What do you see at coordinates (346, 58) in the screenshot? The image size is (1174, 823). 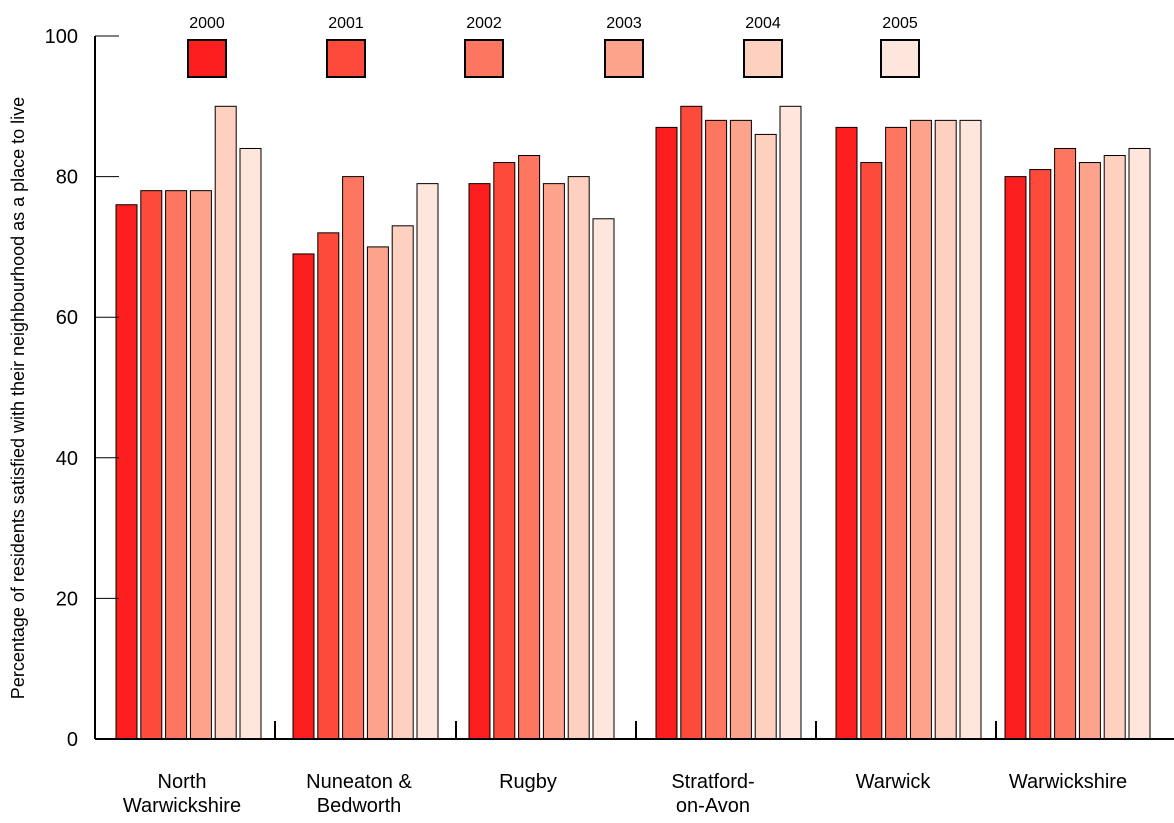 I see `legend-swatch-2001` at bounding box center [346, 58].